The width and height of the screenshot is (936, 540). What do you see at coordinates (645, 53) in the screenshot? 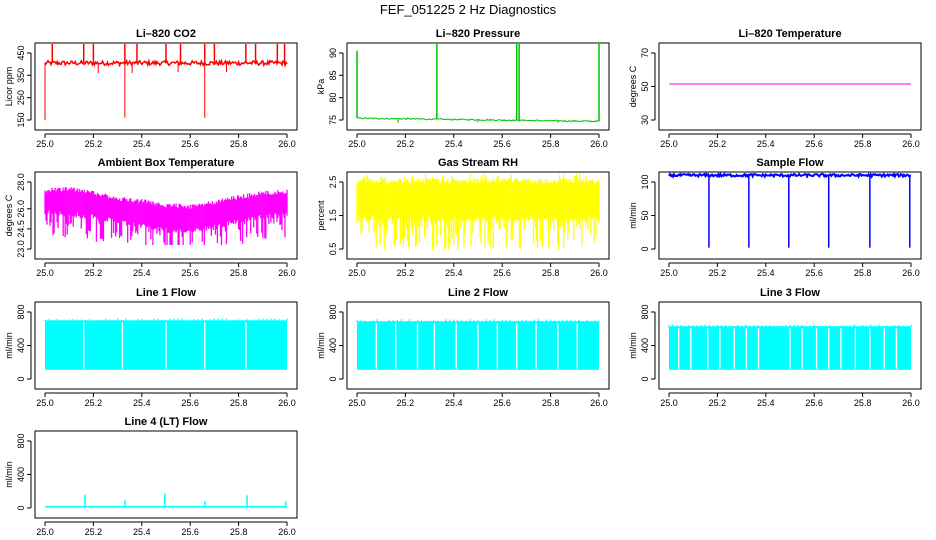
I see `y-tick-label: 70` at bounding box center [645, 53].